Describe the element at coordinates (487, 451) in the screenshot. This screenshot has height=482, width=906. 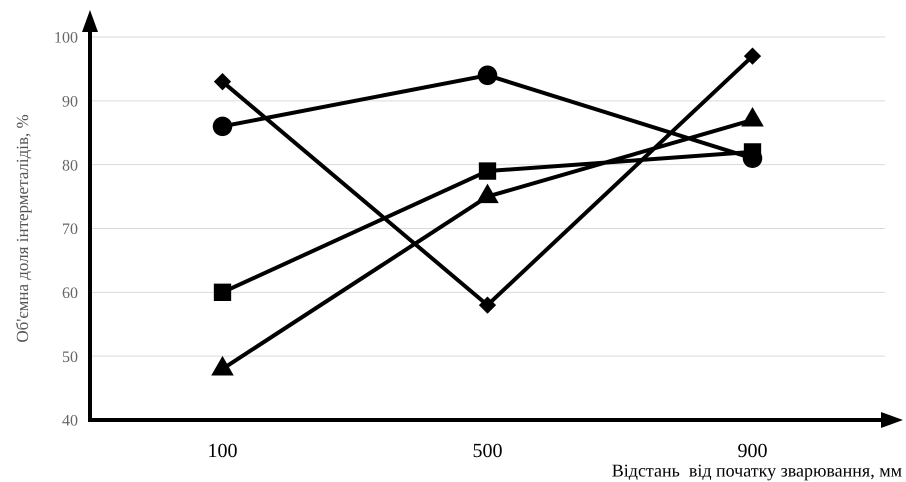
I see `x-tick-label: 500` at that location.